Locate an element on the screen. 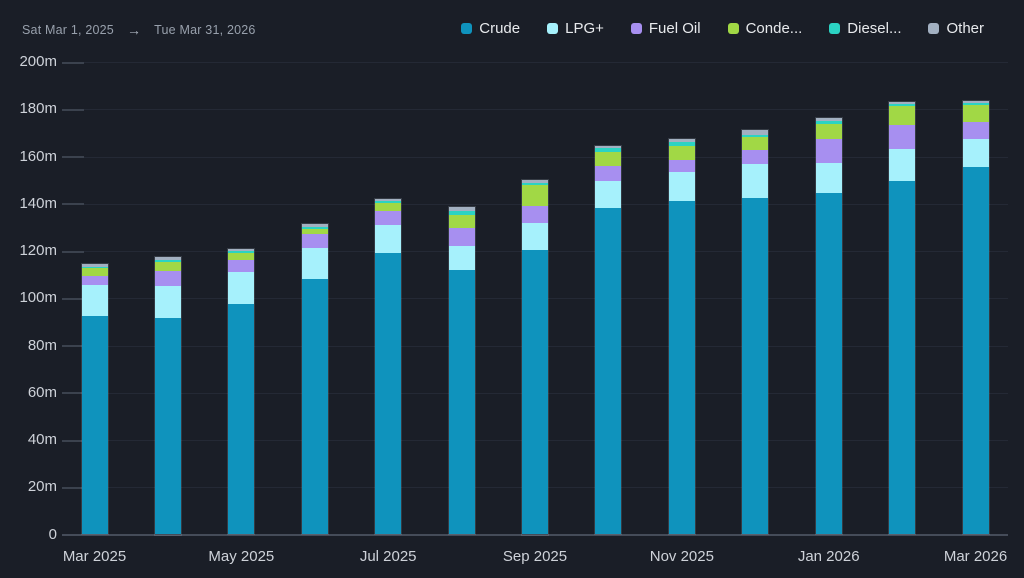 The image size is (1024, 578). bar-oct-2025 is located at coordinates (608, 340).